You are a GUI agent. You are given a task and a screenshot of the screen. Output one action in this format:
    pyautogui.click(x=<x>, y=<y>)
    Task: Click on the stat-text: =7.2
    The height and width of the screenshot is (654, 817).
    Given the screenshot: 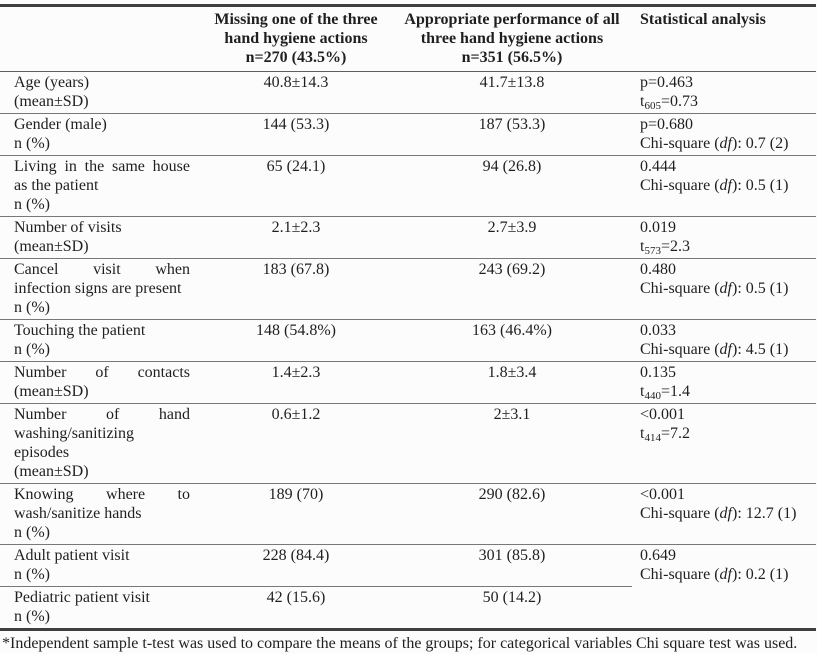 What is the action you would take?
    pyautogui.click(x=675, y=433)
    